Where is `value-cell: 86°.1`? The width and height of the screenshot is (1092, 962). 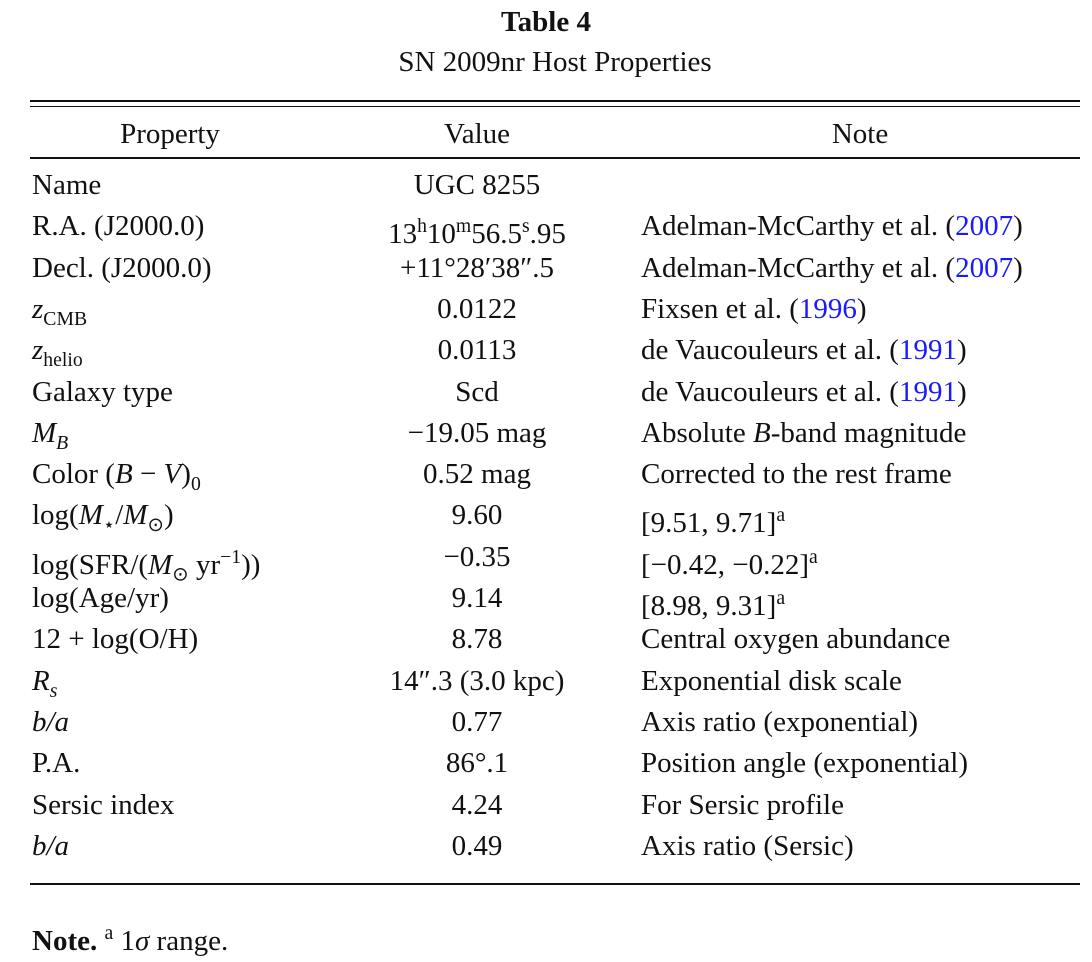
value-cell: 86°.1 is located at coordinates (477, 763).